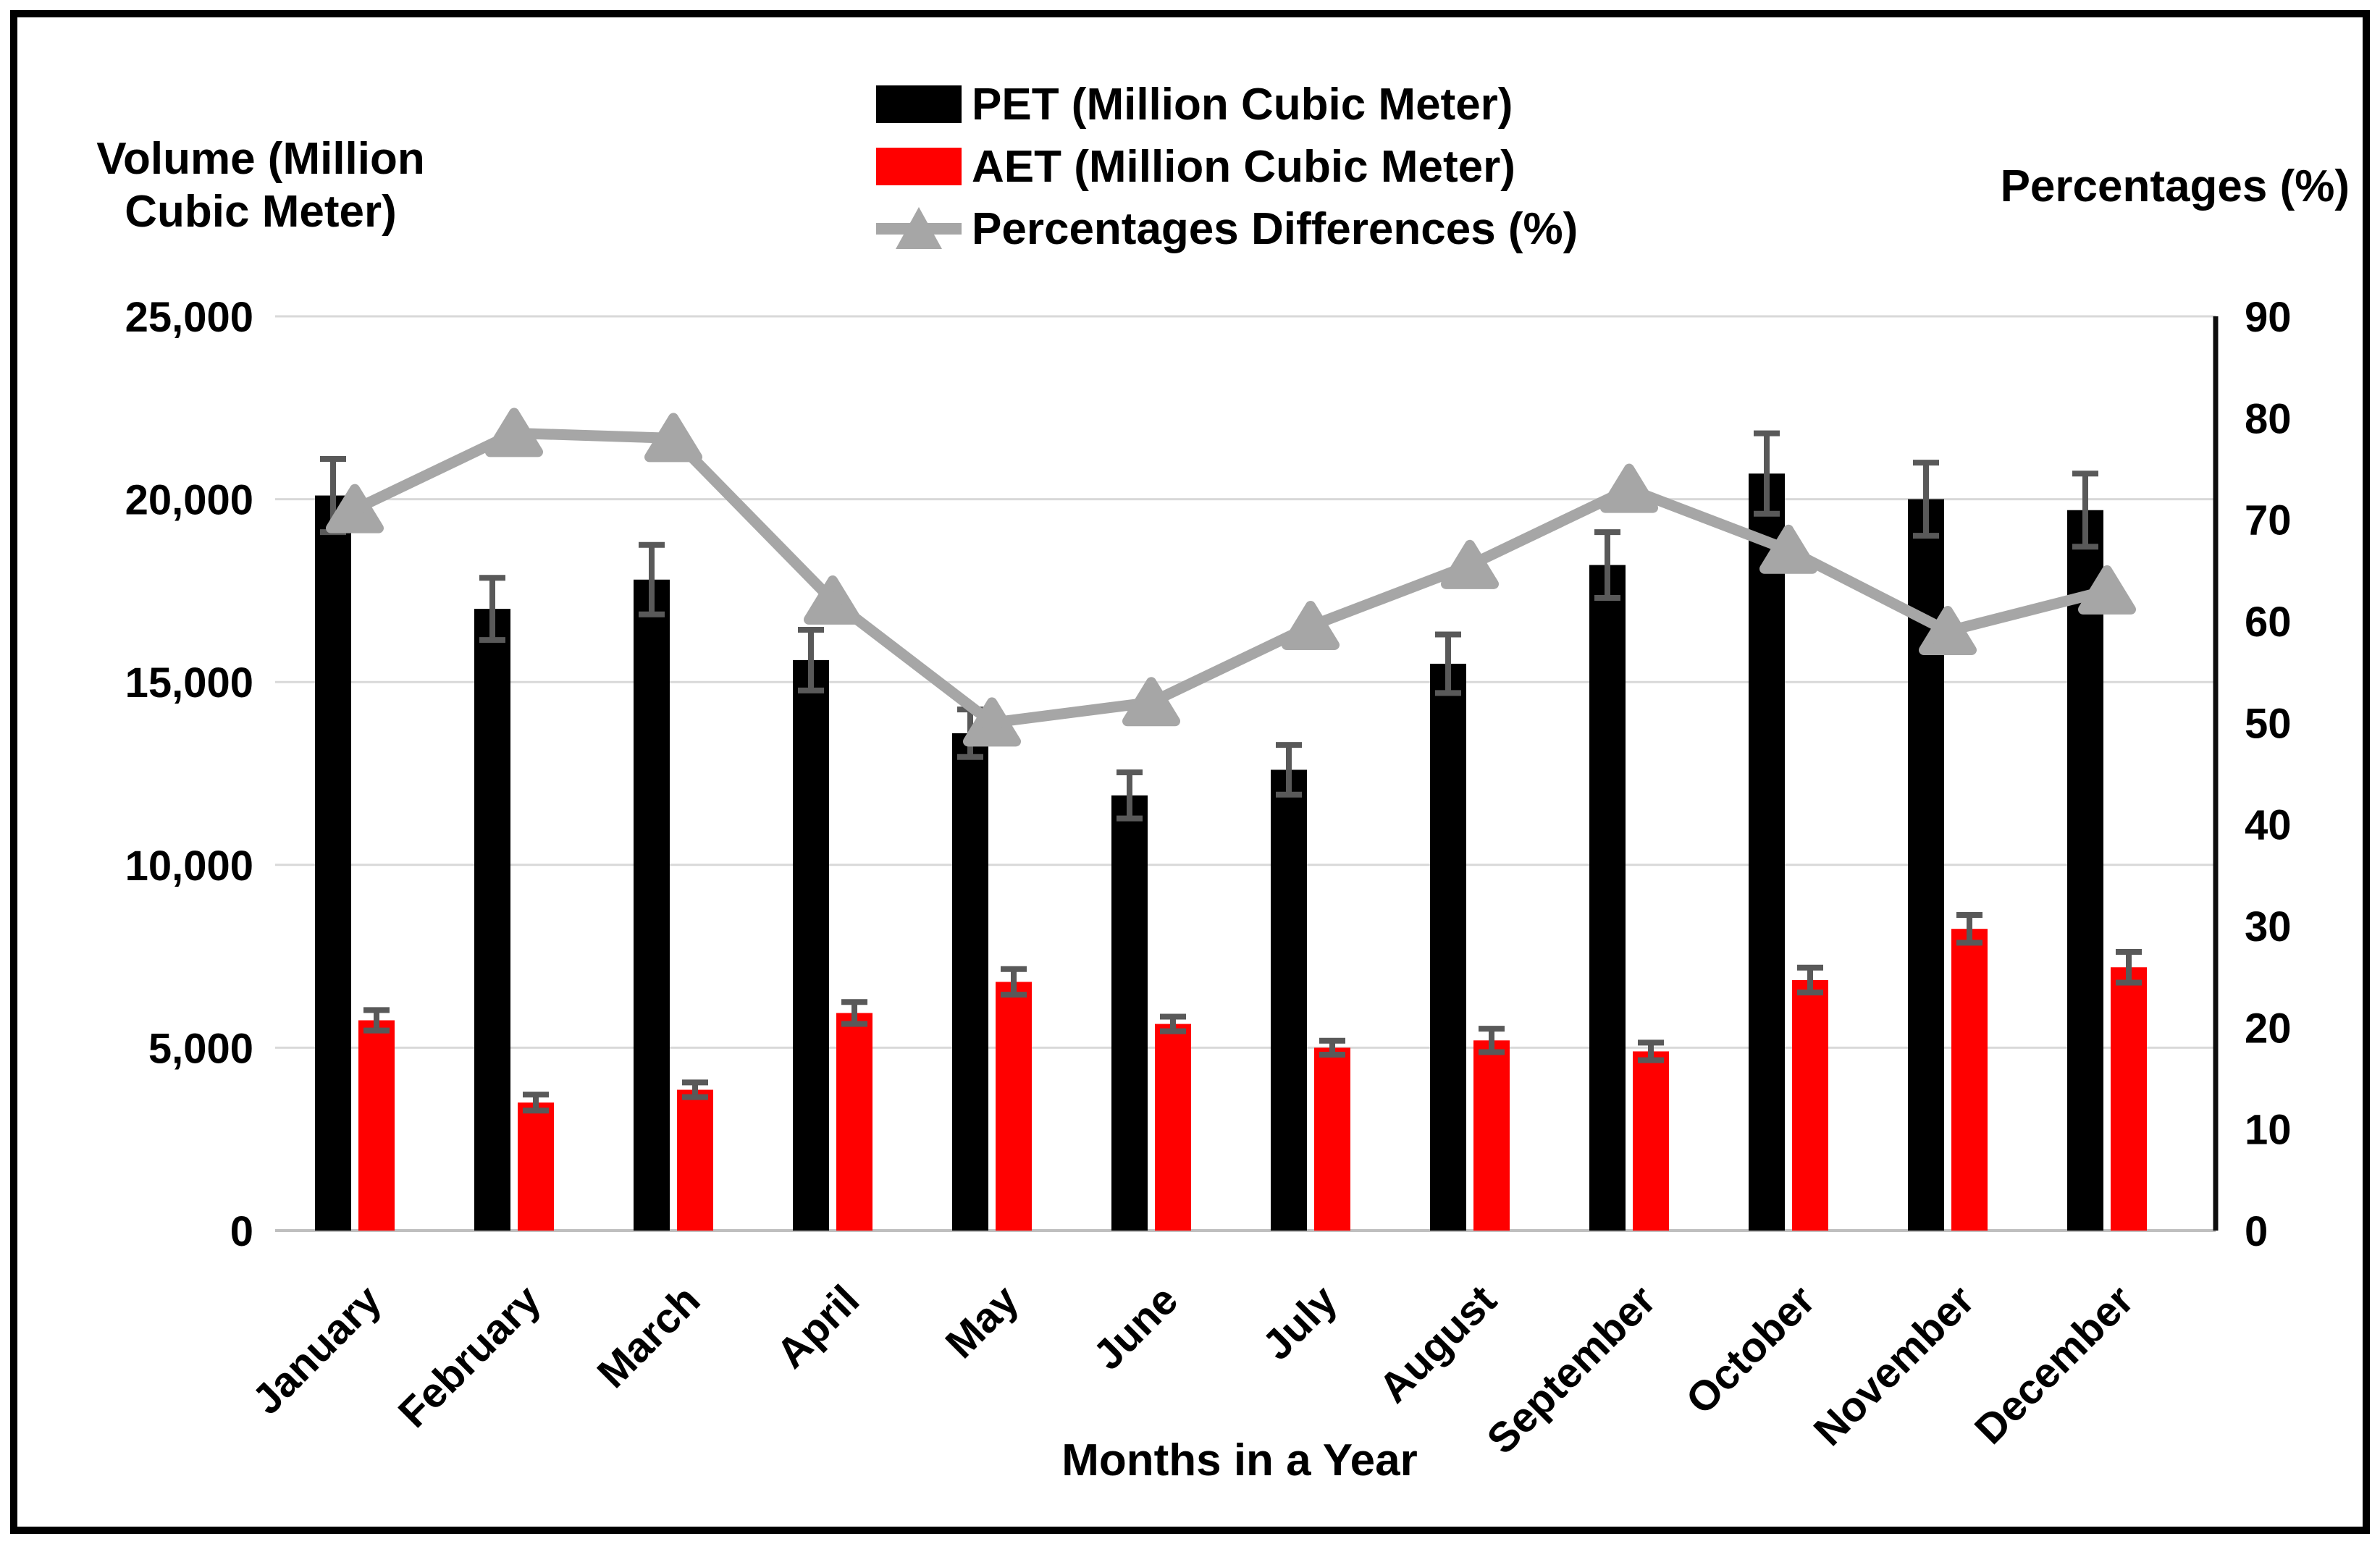  I want to click on month-label-november: November, so click(1894, 1366).